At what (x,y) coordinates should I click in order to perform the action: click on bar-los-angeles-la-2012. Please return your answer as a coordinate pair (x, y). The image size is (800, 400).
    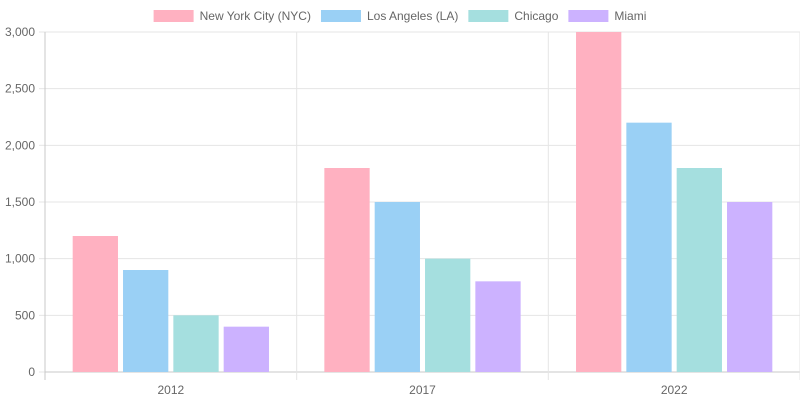
    Looking at the image, I should click on (146, 321).